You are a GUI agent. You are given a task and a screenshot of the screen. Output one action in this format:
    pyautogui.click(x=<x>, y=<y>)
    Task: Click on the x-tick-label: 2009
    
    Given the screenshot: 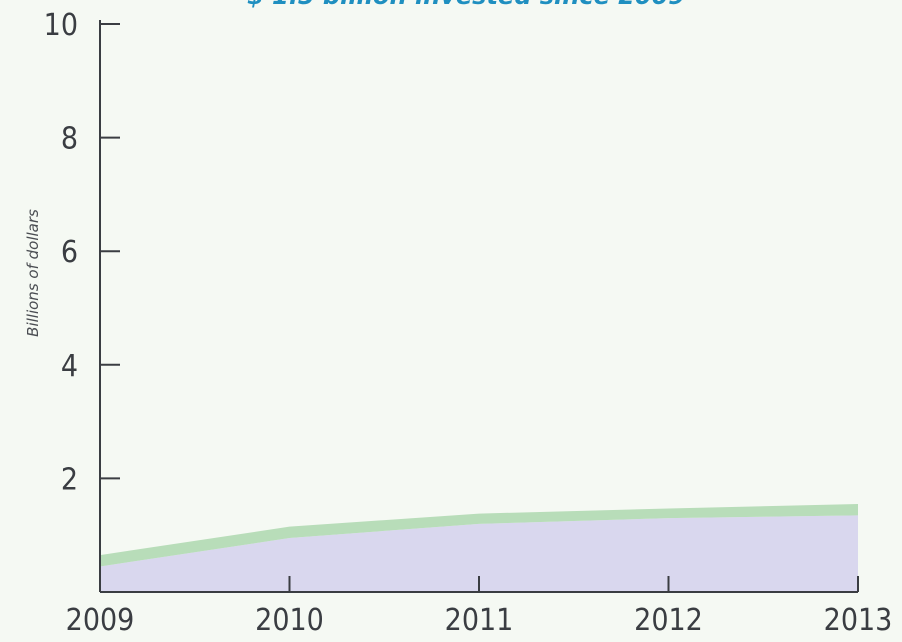 What is the action you would take?
    pyautogui.click(x=100, y=620)
    